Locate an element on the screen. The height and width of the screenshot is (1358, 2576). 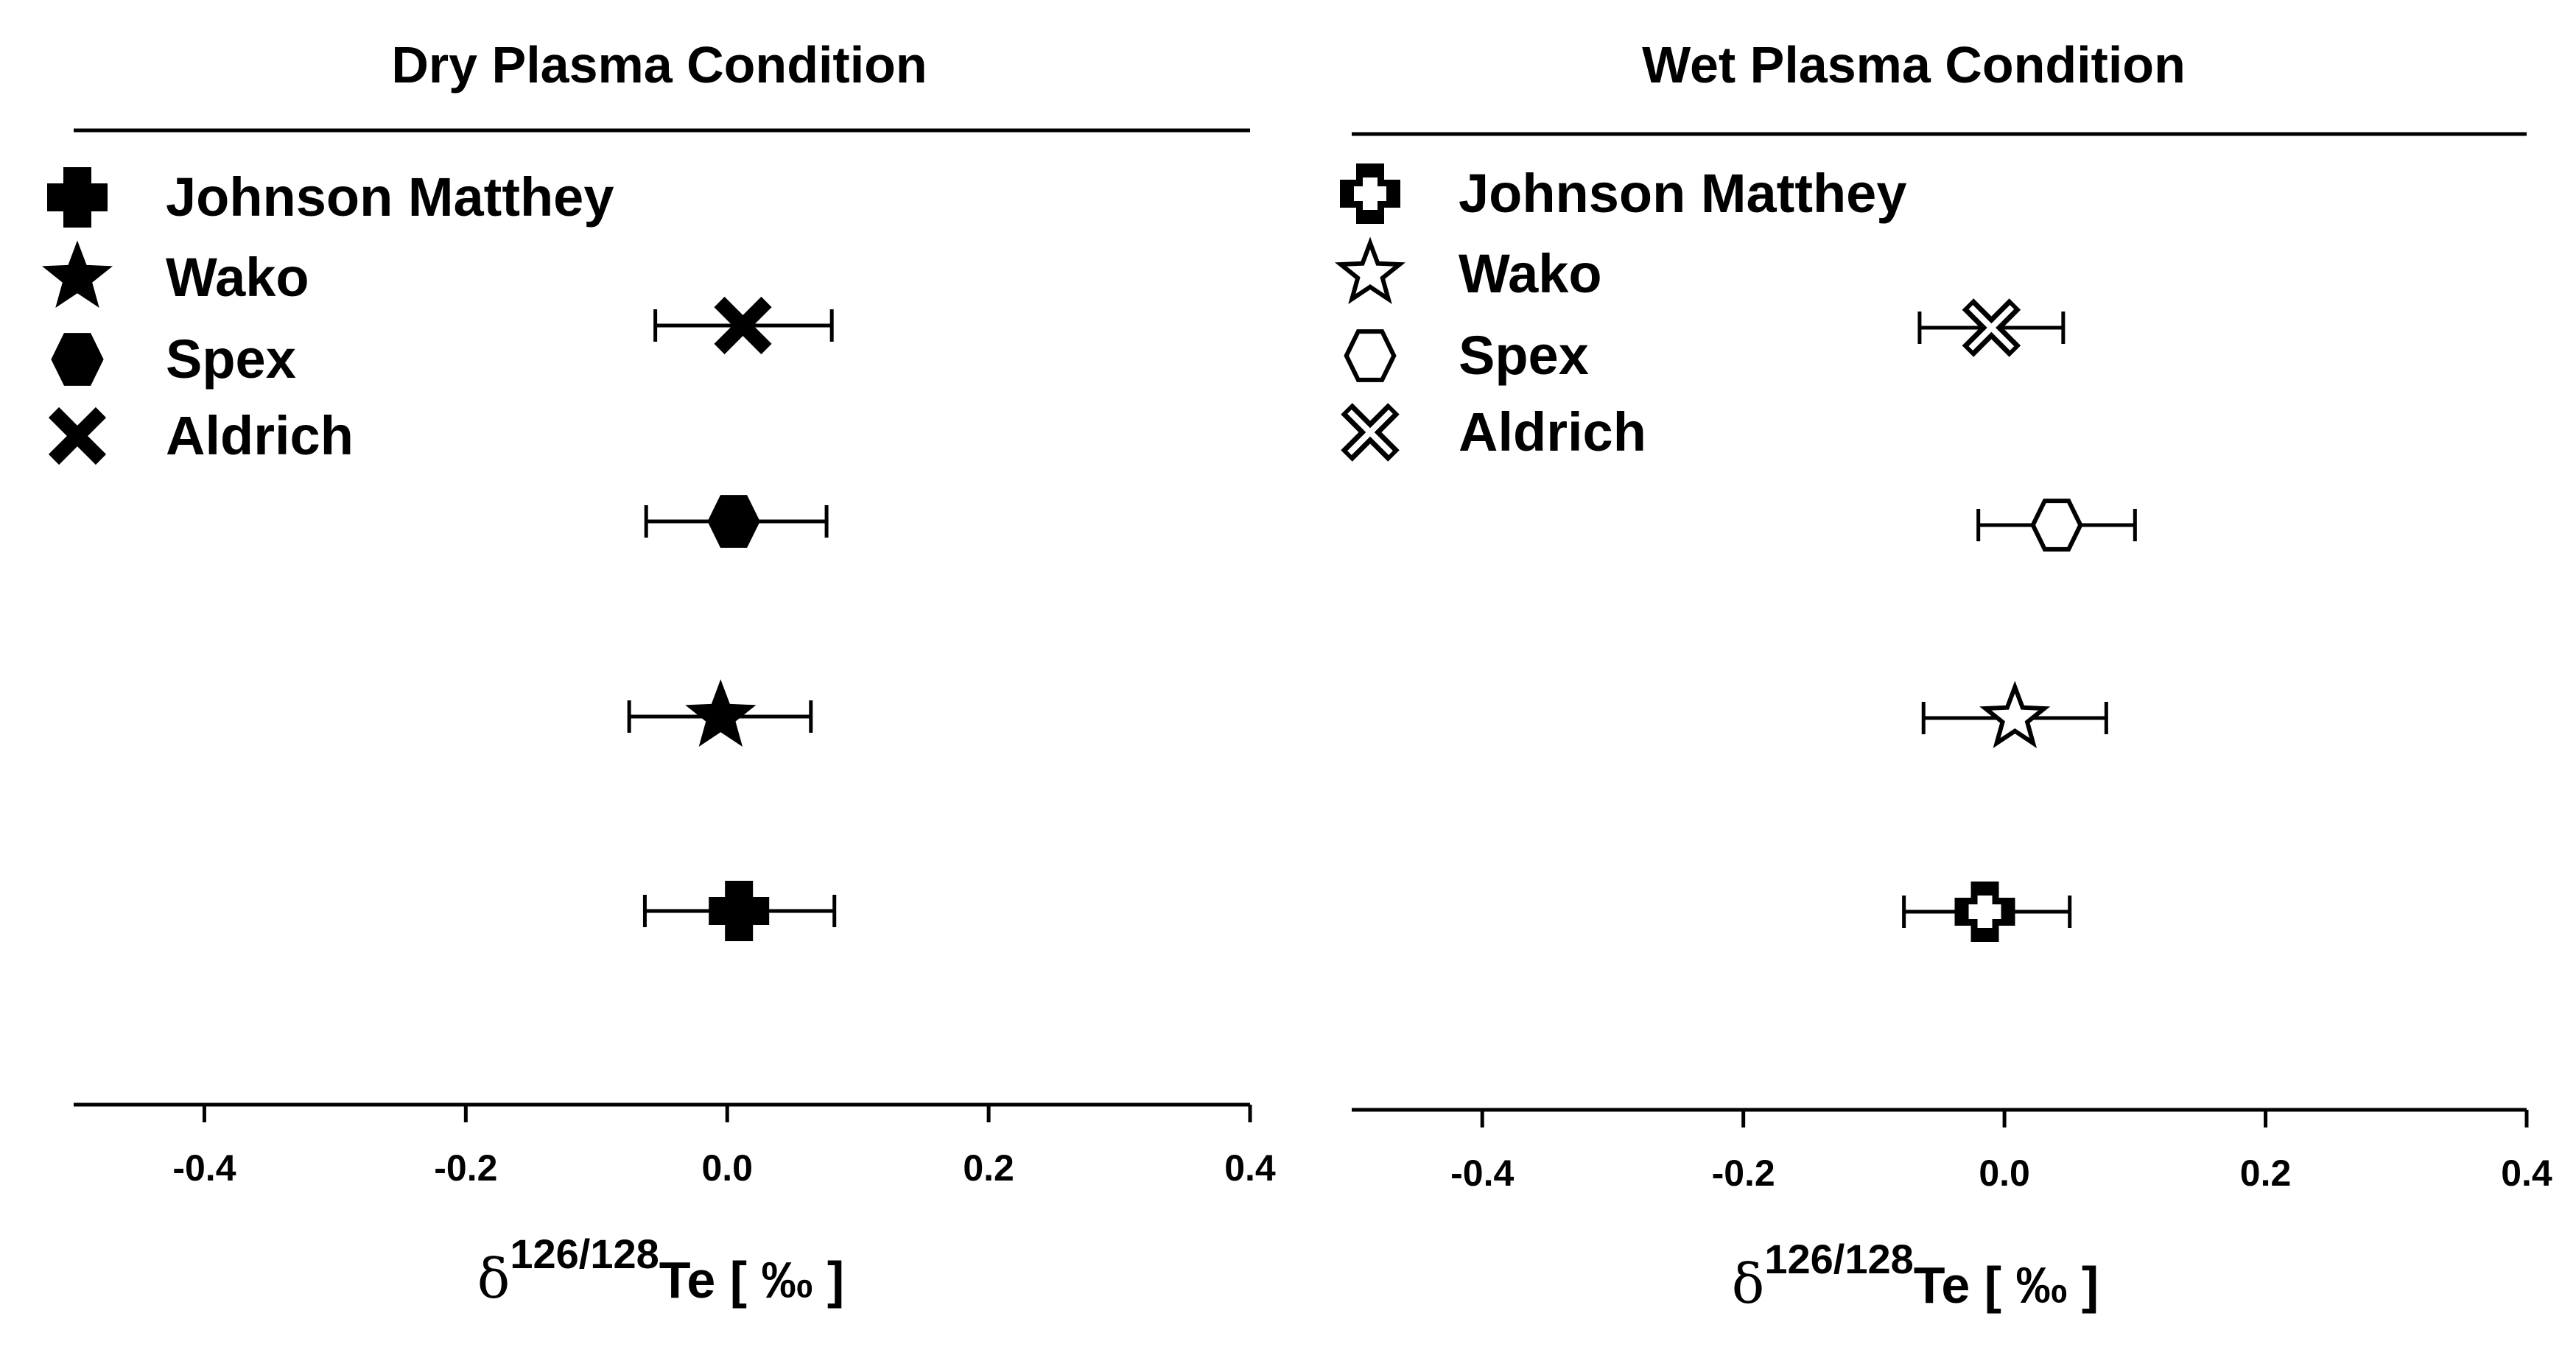
point-johnson-matthey-cross-marker is located at coordinates (739, 911).